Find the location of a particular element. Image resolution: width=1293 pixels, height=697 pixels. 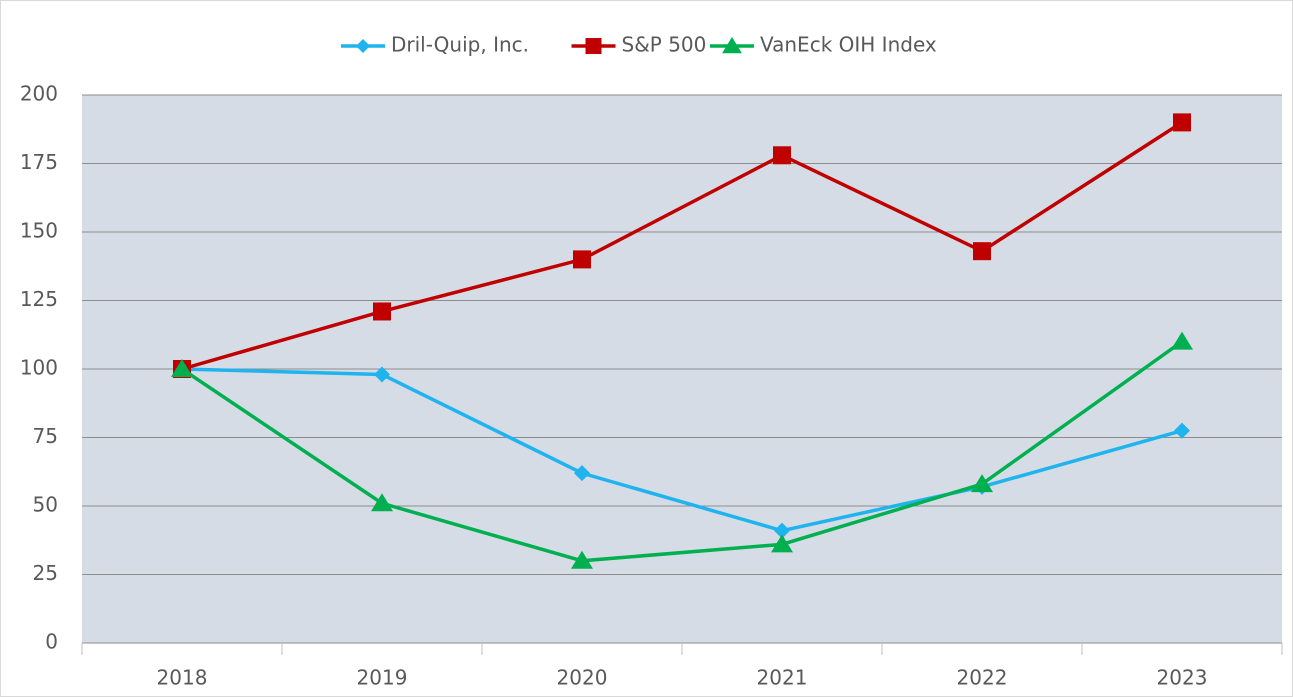

x-tick-label: 2018 is located at coordinates (182, 678).